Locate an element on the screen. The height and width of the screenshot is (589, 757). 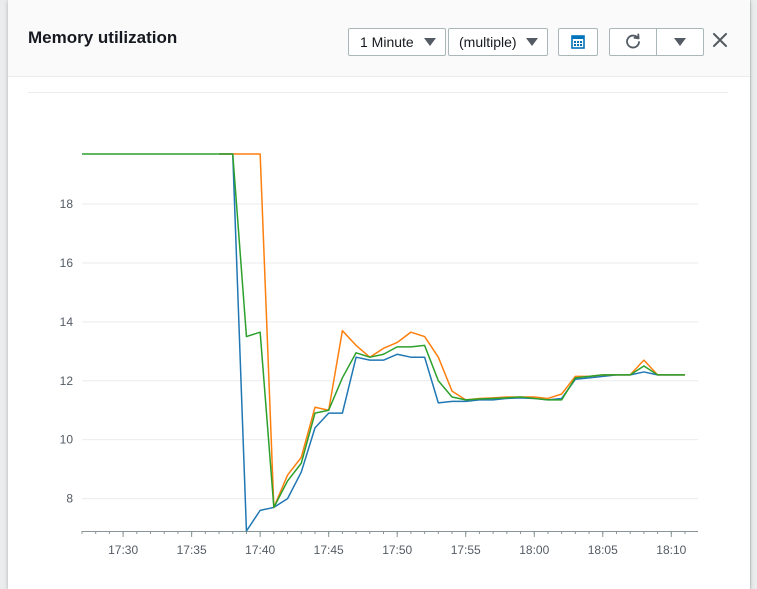
y-tick-label: 8 is located at coordinates (69, 499).